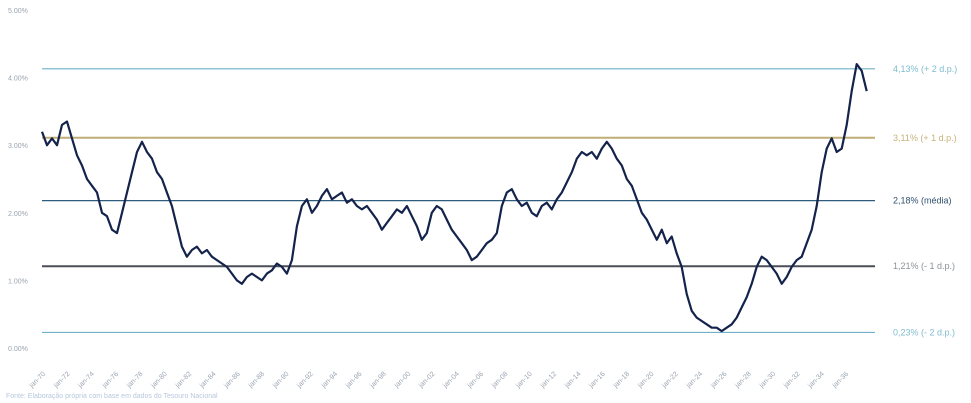 Image resolution: width=971 pixels, height=403 pixels. Describe the element at coordinates (256, 380) in the screenshot. I see `x-tick-label: jan-88` at that location.